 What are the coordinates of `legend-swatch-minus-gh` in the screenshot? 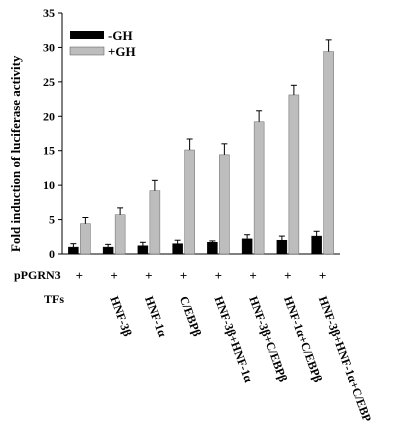 It's located at (87, 35).